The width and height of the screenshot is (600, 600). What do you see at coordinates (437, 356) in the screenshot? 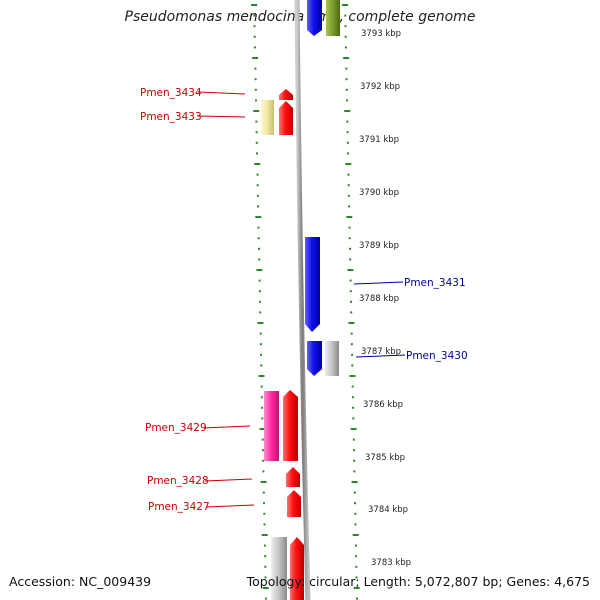
I see `gene-label-pmen-3430: Pmen_3430` at bounding box center [437, 356].